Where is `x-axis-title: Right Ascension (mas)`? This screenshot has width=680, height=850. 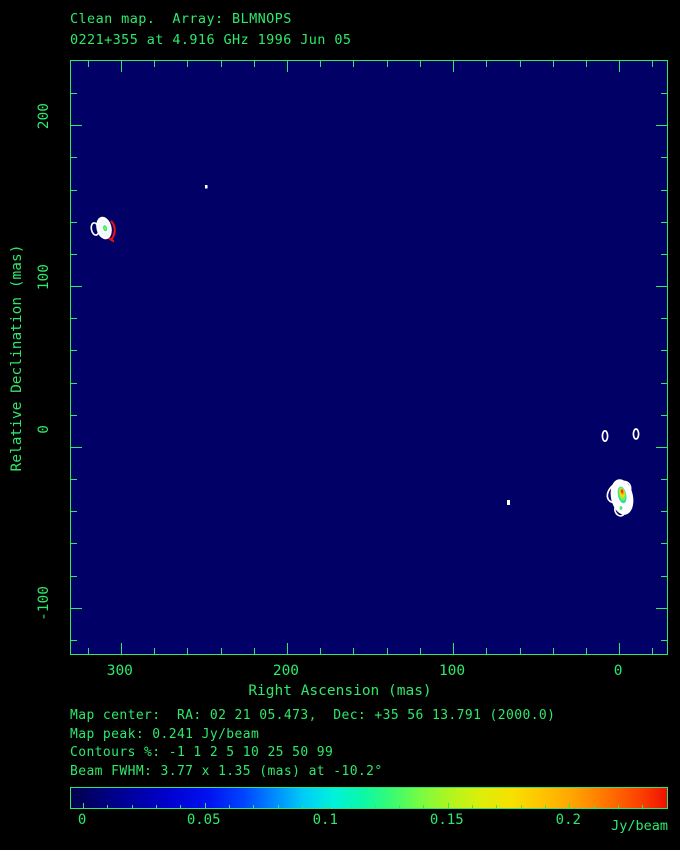
x-axis-title: Right Ascension (mas) is located at coordinates (340, 691).